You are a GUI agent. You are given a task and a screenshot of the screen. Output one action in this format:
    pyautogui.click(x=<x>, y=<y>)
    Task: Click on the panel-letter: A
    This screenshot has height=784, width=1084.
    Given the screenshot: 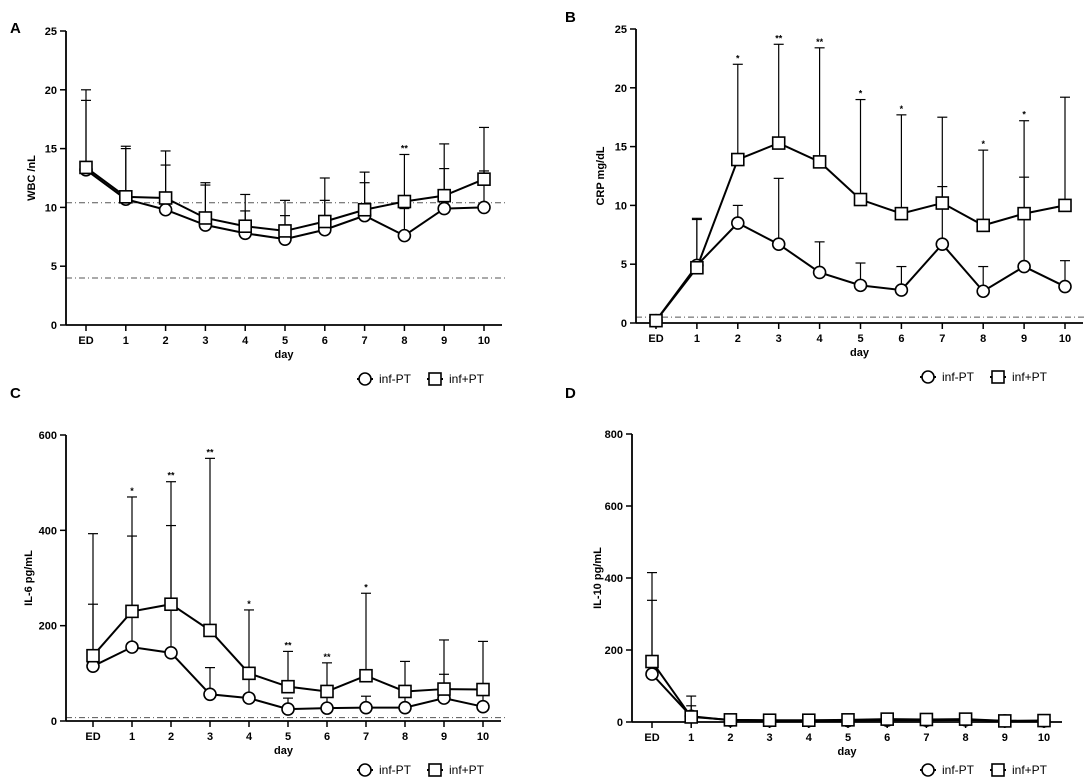 What is the action you would take?
    pyautogui.click(x=15, y=28)
    